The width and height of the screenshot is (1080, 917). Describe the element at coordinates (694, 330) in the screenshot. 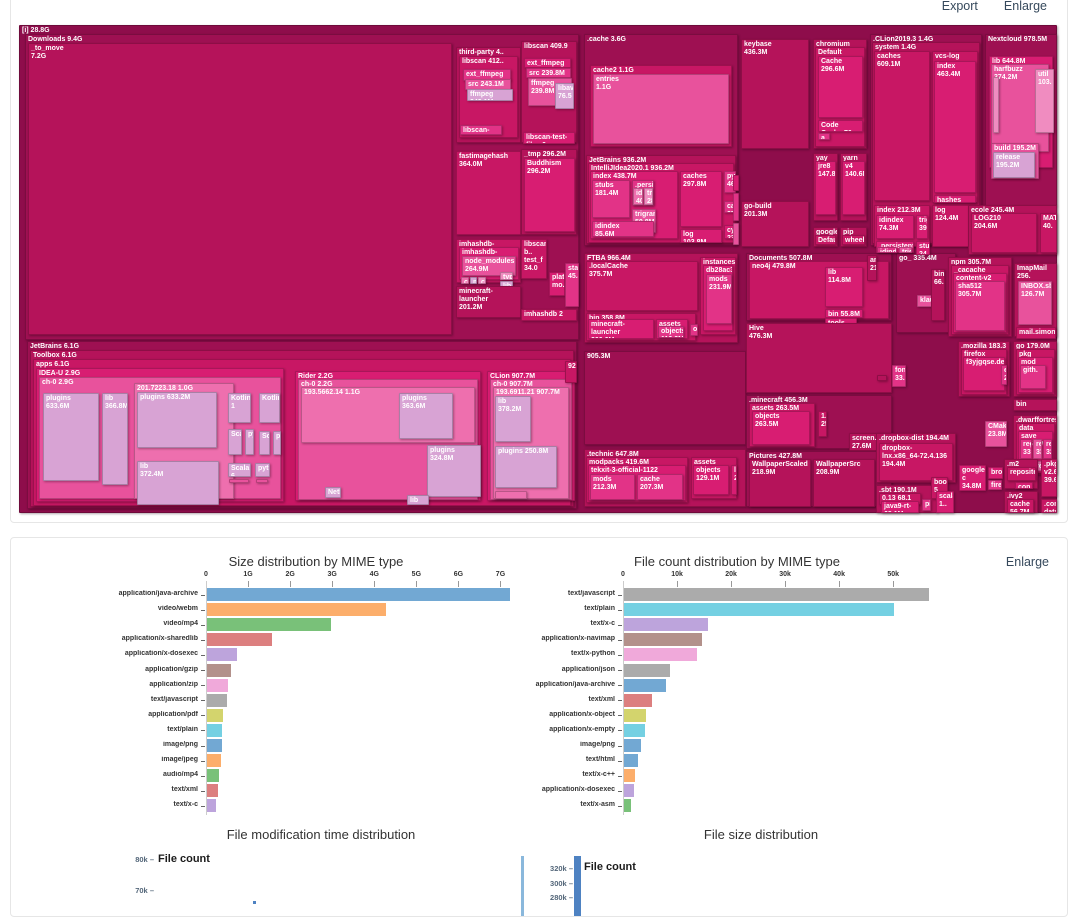

I see `treemap-node: on` at that location.